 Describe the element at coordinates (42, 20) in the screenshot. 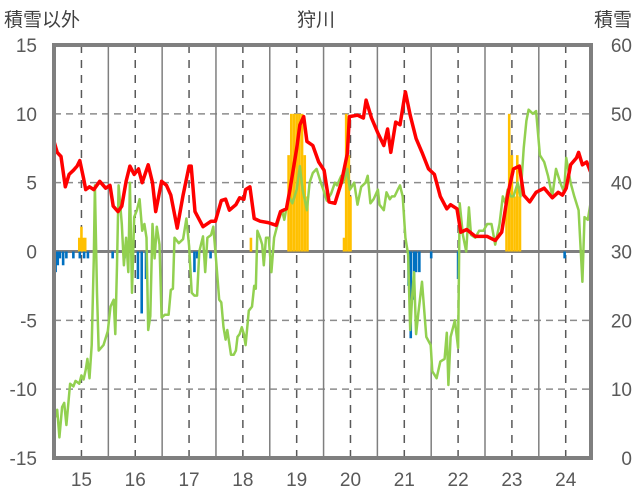

I see `left-axis-label: 積雪以外` at that location.